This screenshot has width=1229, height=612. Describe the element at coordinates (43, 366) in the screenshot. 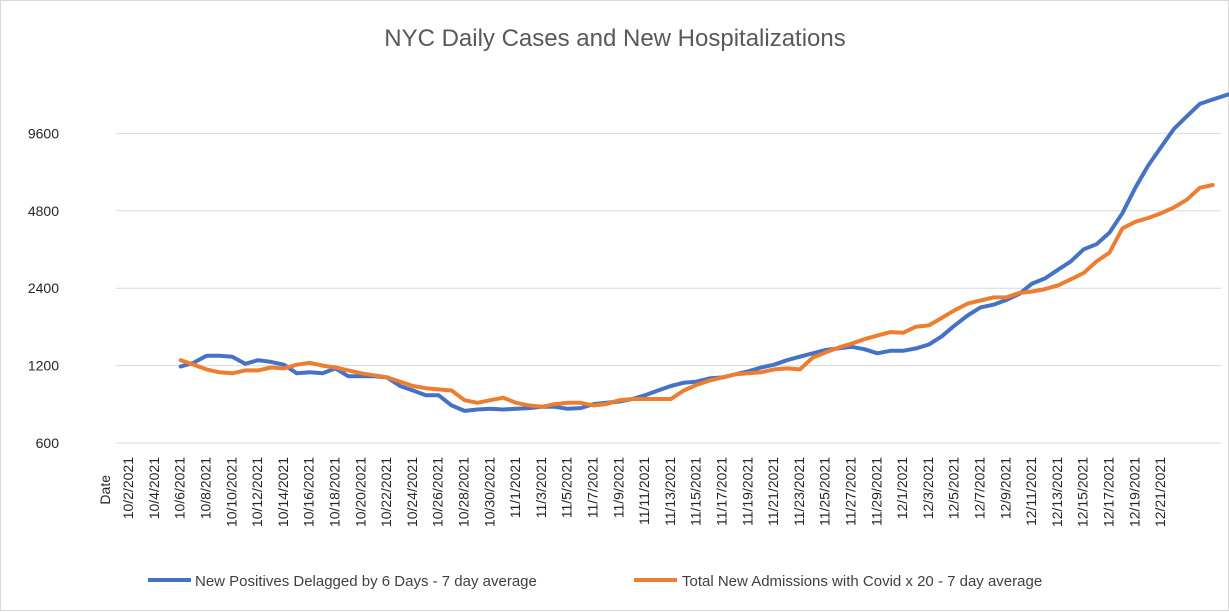

I see `y-tick-label-1200: 1200` at that location.